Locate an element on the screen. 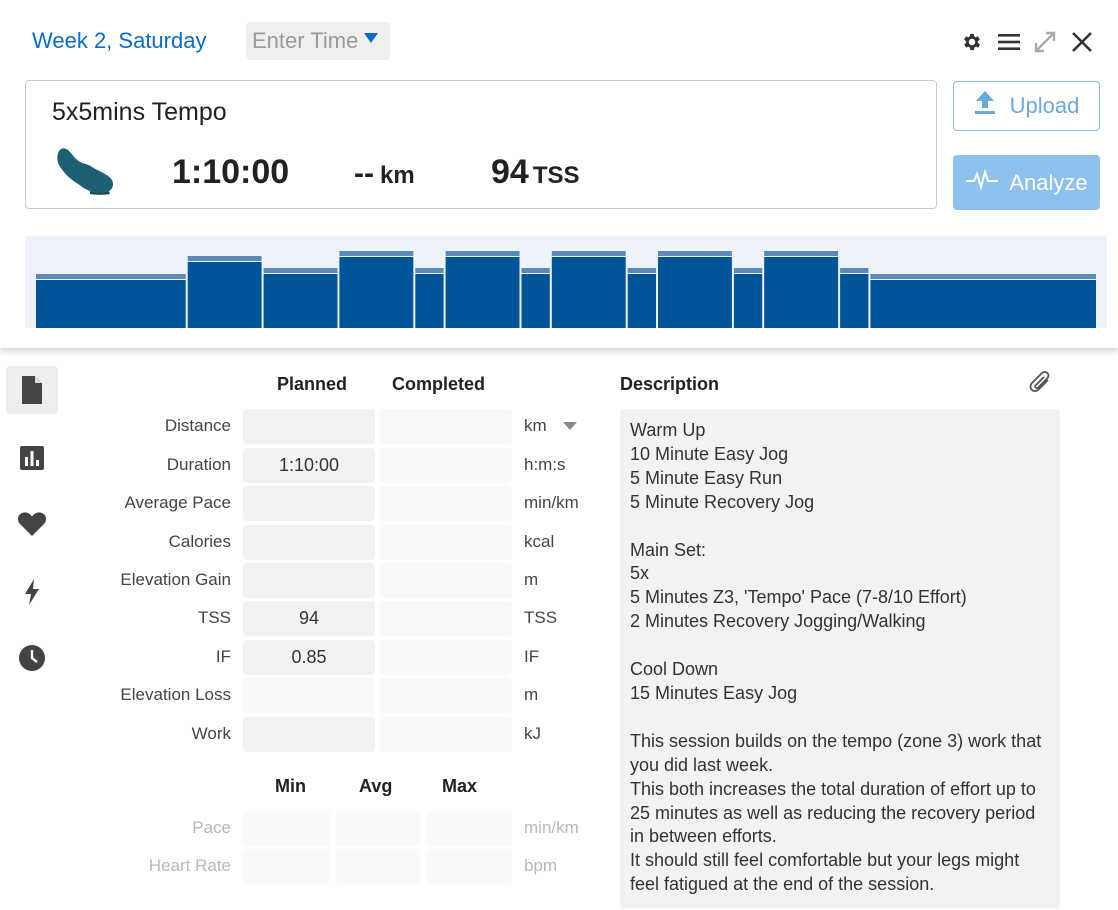 The image size is (1118, 910). completed-calories-input is located at coordinates (446, 542).